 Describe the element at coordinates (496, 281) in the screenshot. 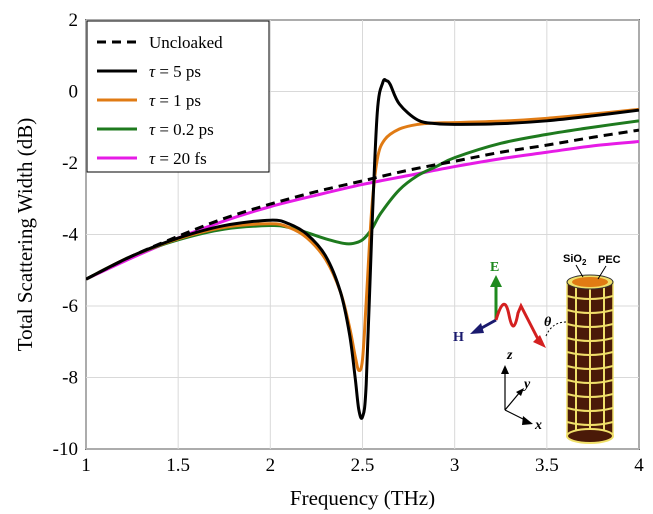

I see `e-arrow-head` at that location.